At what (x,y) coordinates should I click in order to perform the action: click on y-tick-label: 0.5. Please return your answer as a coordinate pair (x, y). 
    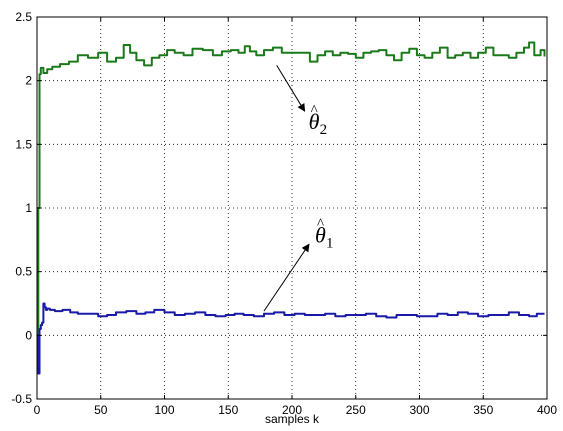
    Looking at the image, I should click on (23, 272).